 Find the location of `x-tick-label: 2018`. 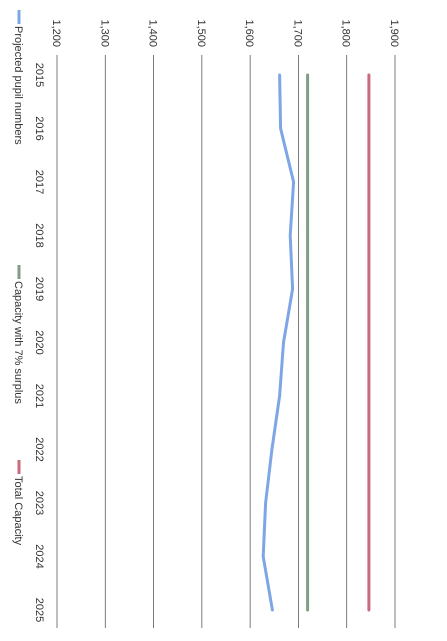

x-tick-label: 2018 is located at coordinates (39, 235).